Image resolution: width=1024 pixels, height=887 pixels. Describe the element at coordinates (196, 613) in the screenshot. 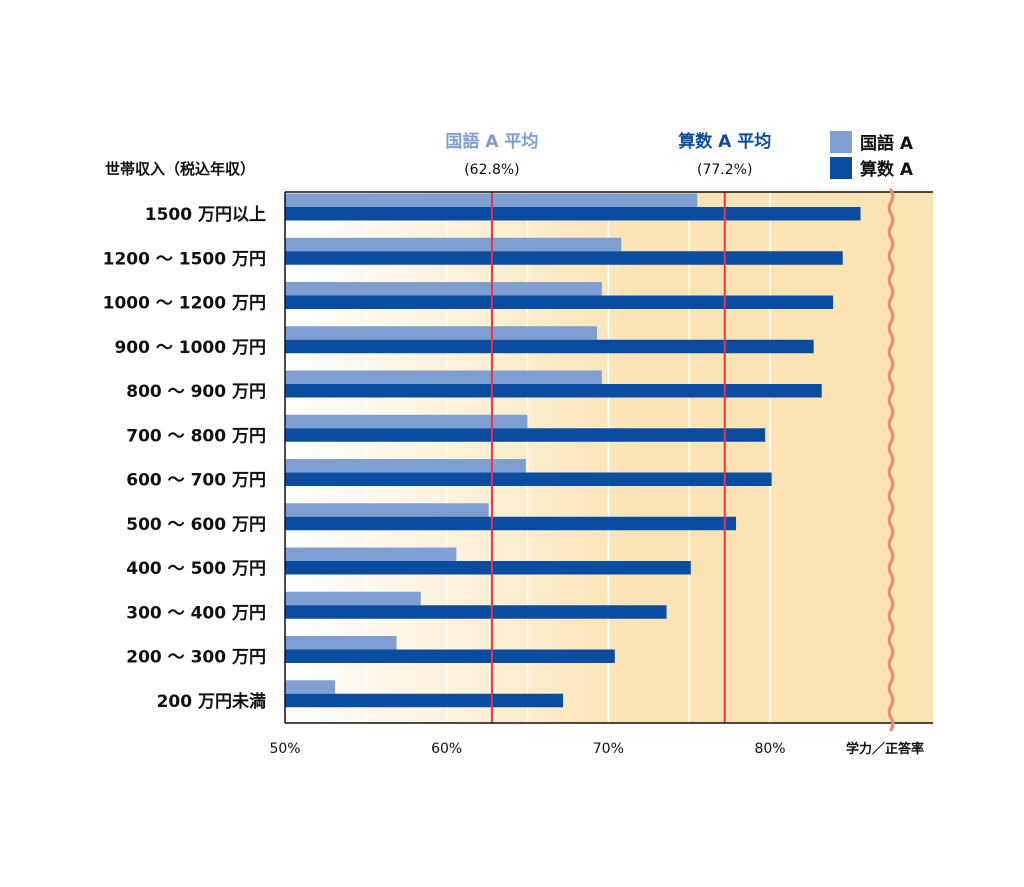

I see `category-label: 300 〜 400 万円` at that location.